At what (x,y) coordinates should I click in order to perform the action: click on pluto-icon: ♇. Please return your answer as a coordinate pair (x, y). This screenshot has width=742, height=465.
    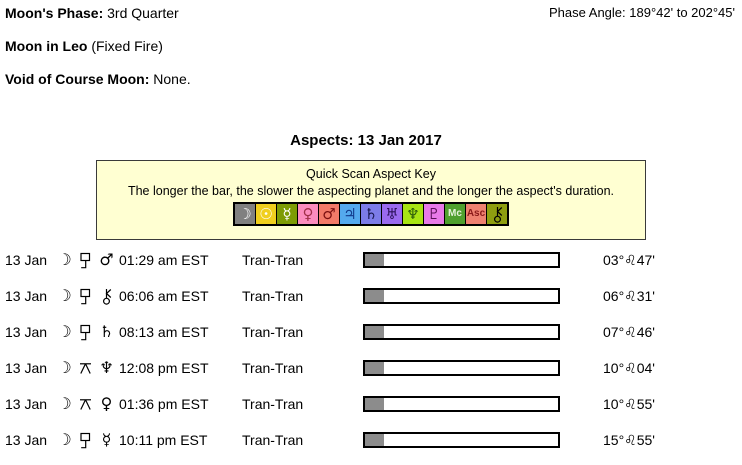
    Looking at the image, I should click on (434, 214).